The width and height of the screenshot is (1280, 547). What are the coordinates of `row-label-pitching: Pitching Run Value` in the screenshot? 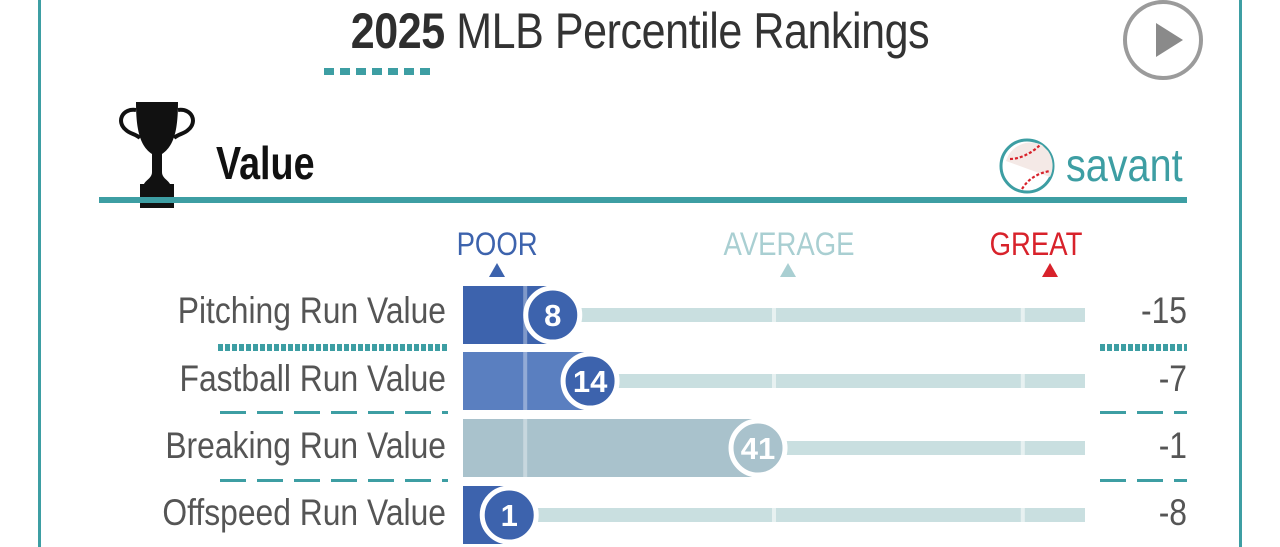 It's located at (311, 310).